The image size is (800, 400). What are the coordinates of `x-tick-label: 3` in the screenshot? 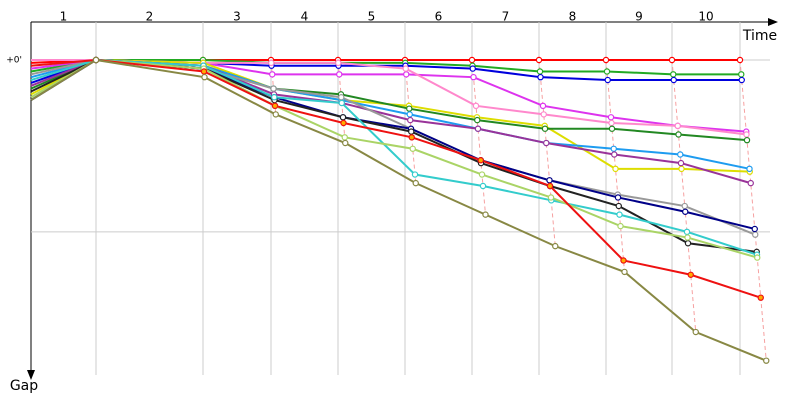 It's located at (237, 17).